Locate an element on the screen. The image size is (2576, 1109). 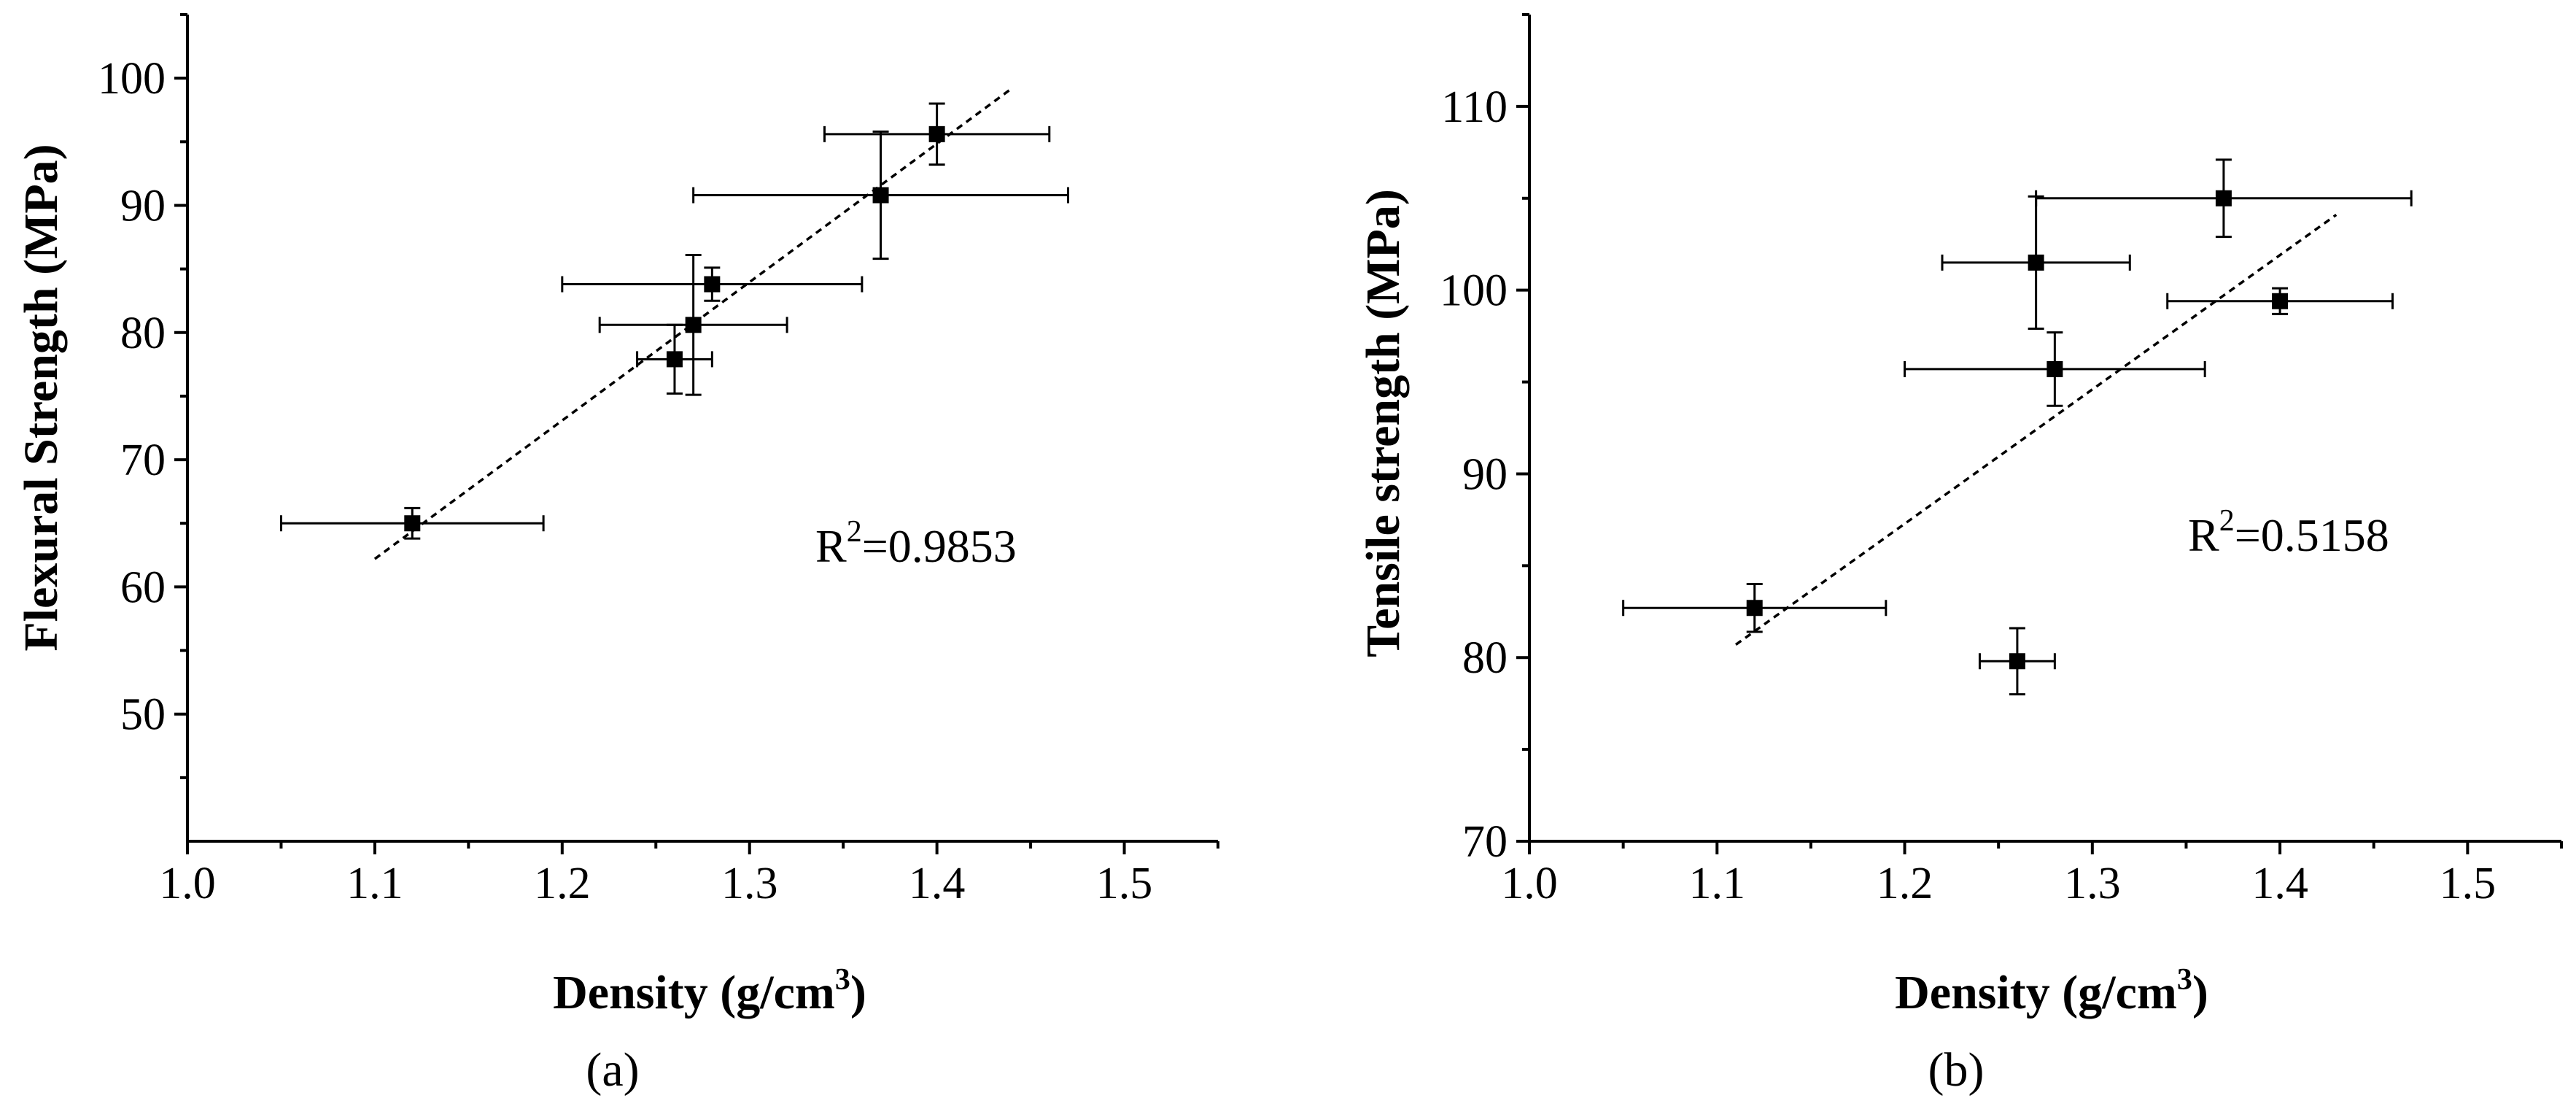
fit-layer-a is located at coordinates (693, 323).